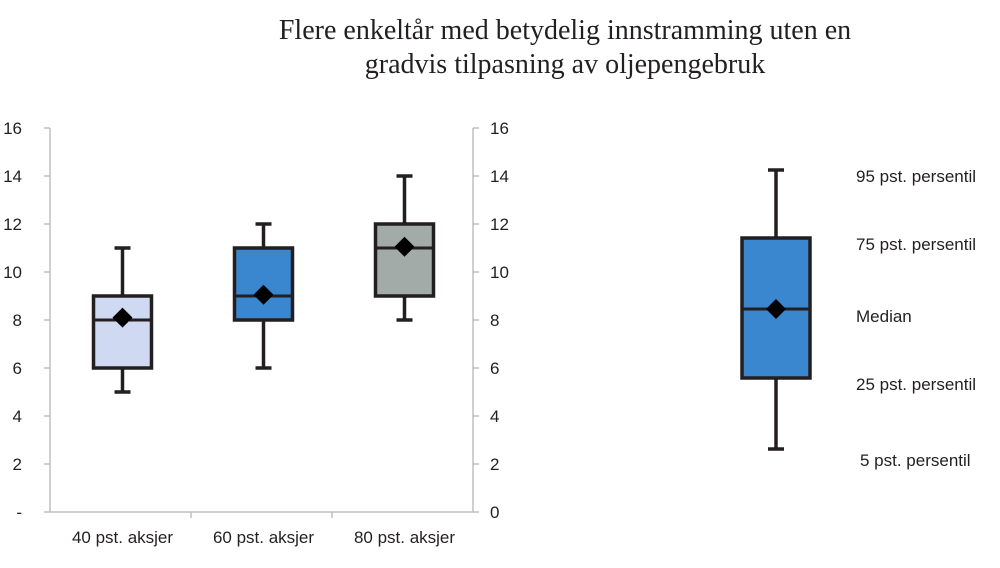  Describe the element at coordinates (17, 320) in the screenshot. I see `left-y-tick-label: 8` at that location.